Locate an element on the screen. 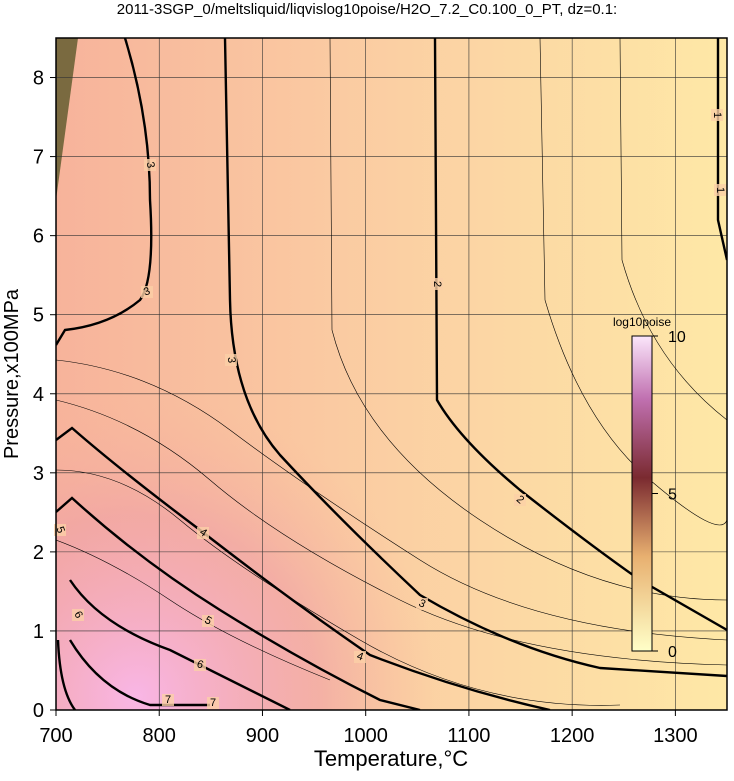  x-tick-label: 1100 is located at coordinates (468, 736).